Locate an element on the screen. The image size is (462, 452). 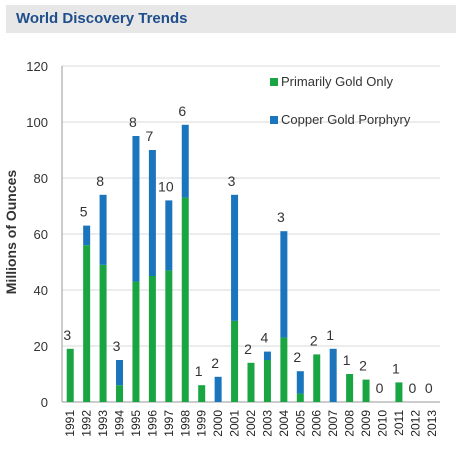
x-tick-label: 2007 is located at coordinates (333, 423).